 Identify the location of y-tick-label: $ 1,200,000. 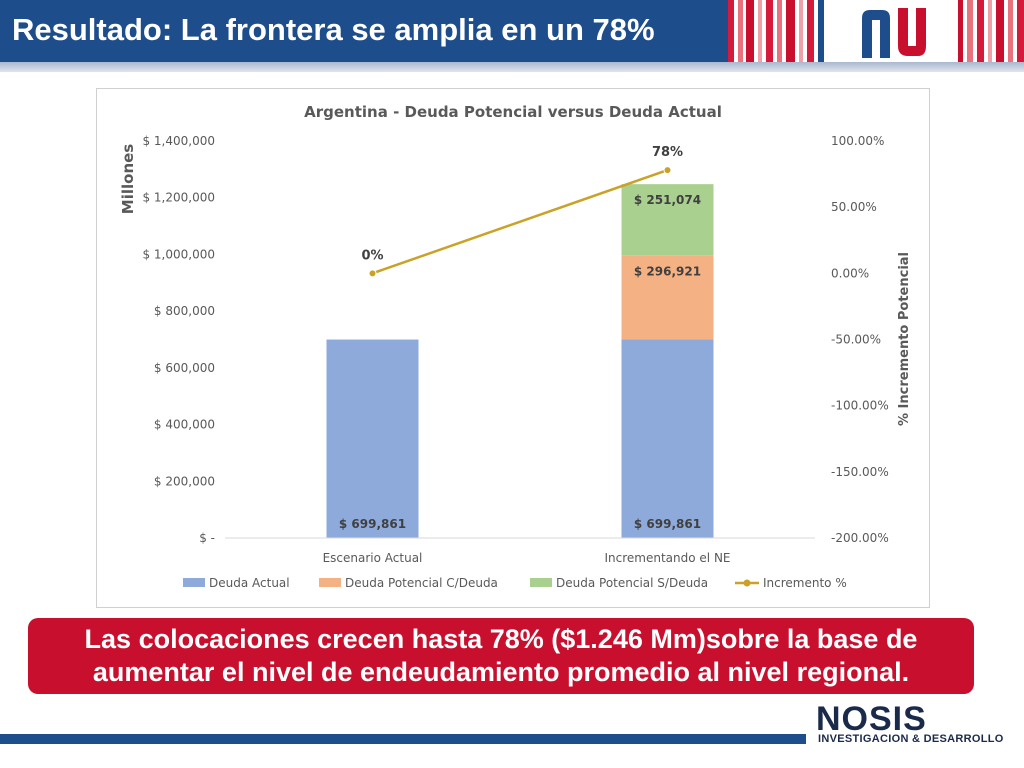
(178, 198).